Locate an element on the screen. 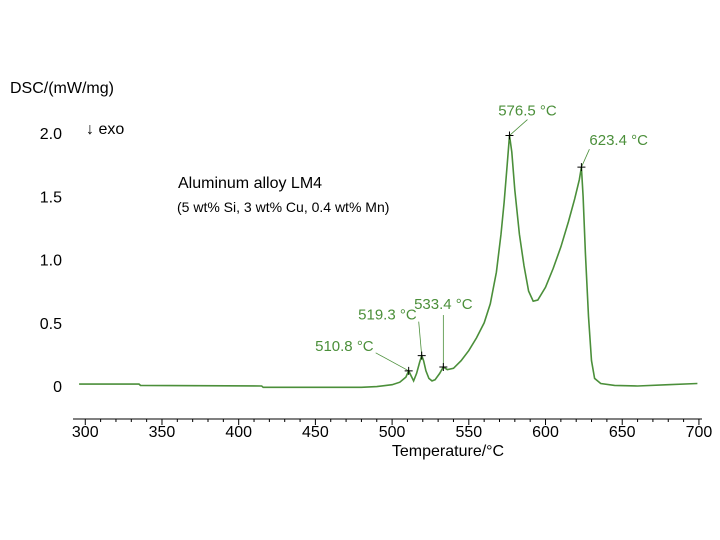  peak-label: 533.4 °C is located at coordinates (443, 304).